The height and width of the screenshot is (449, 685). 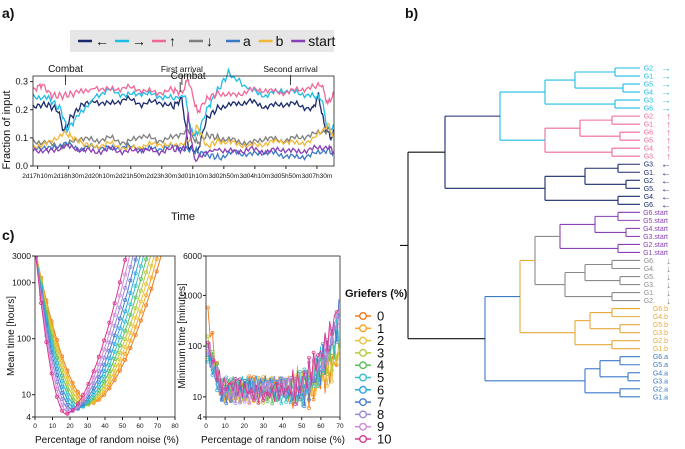 I want to click on plot-frame, so click(x=183, y=121).